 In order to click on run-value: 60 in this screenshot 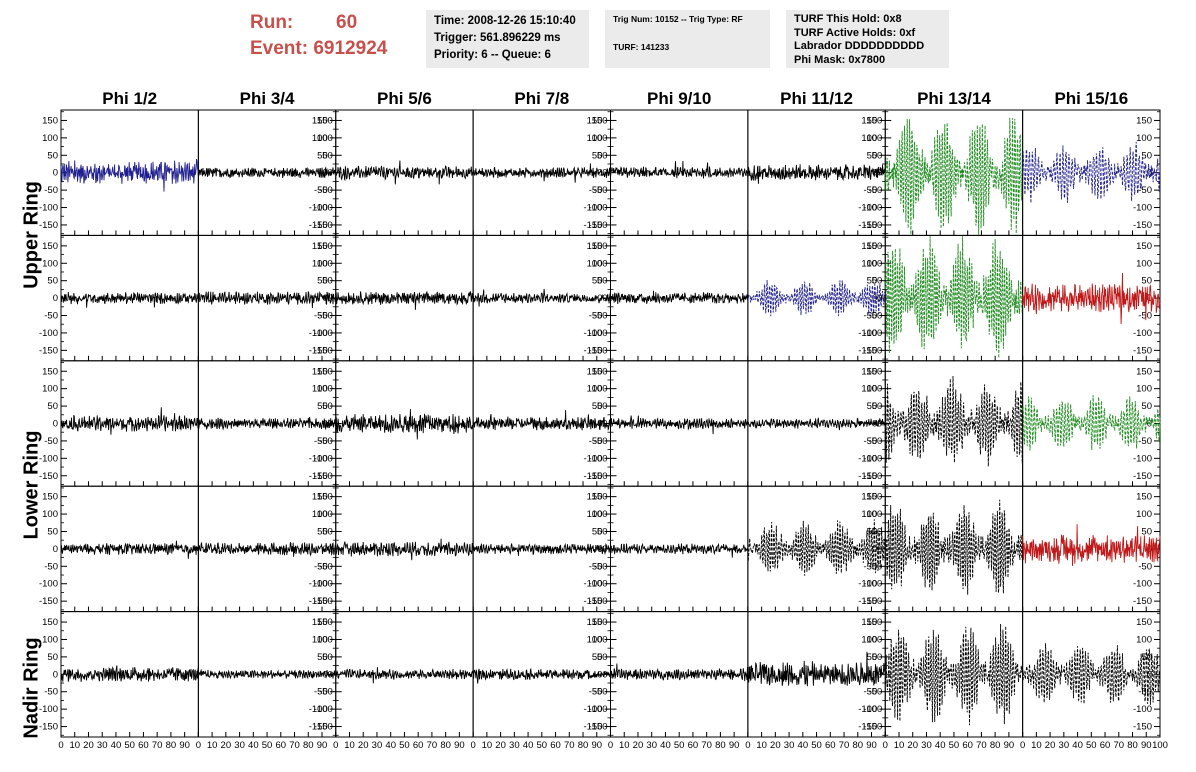, I will do `click(347, 22)`.